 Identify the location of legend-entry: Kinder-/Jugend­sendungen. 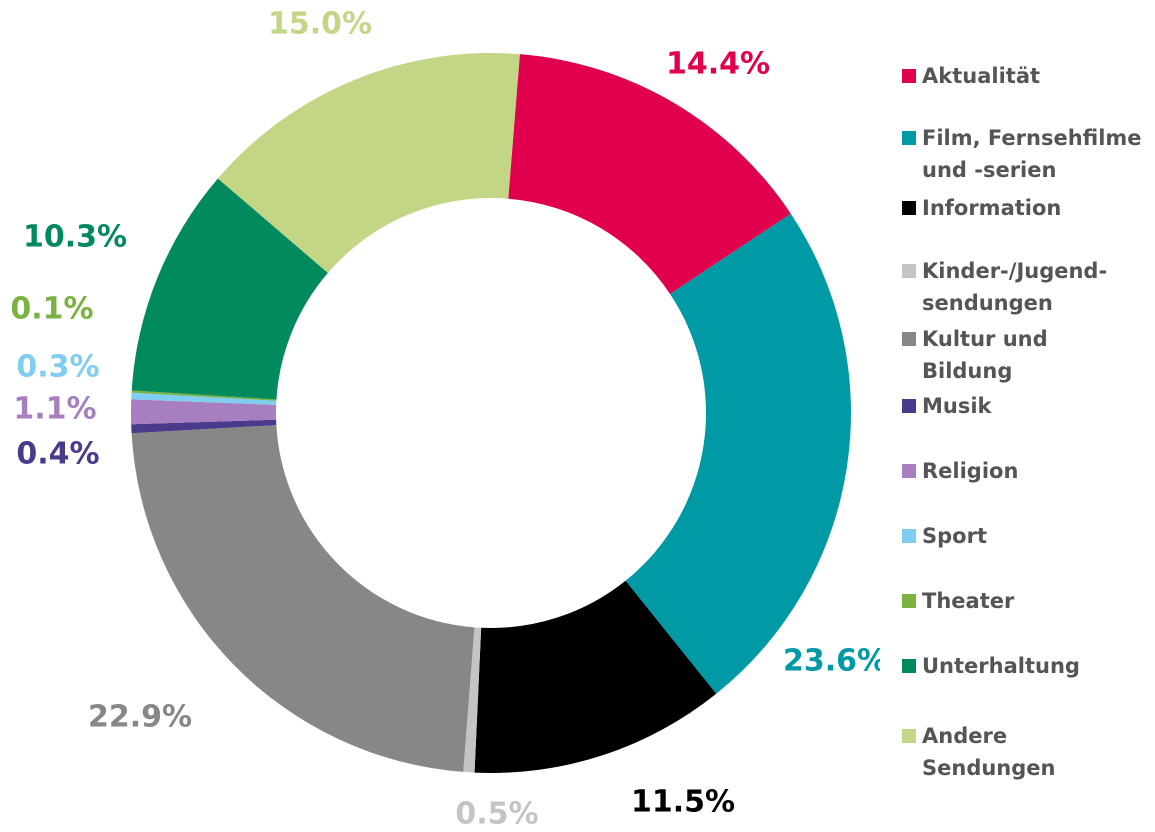
(1004, 287).